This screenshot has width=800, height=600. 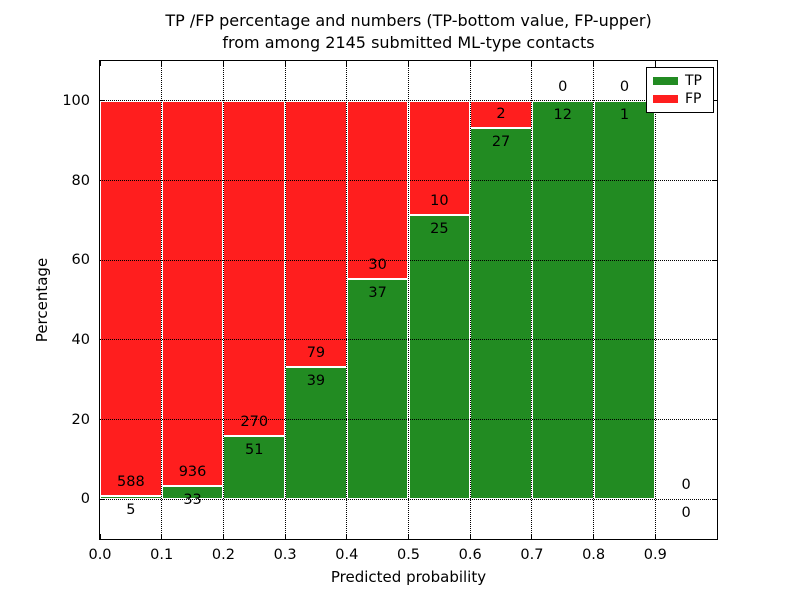 I want to click on bar-label-tp: 27, so click(x=501, y=142).